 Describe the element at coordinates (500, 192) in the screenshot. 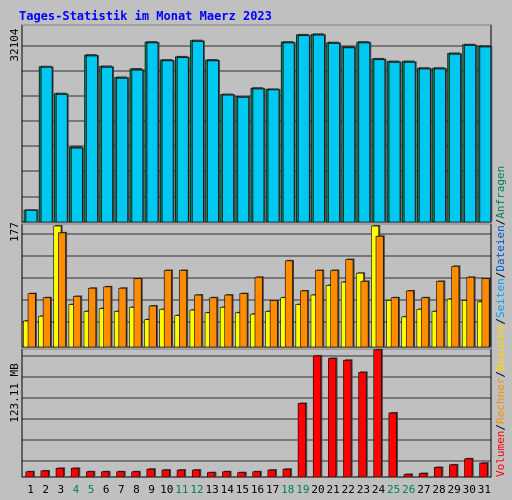

I see `legend-item-anfragen: Anfragen` at that location.